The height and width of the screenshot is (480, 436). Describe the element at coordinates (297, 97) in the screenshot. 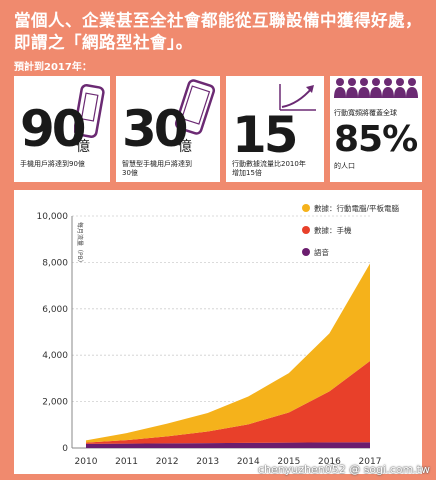

I see `growth-arrow-icon` at that location.